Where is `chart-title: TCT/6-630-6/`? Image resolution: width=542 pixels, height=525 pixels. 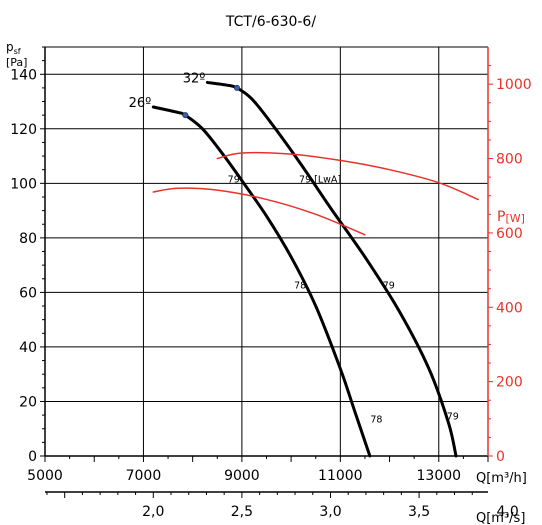 chart-title: TCT/6-630-6/ is located at coordinates (270, 22).